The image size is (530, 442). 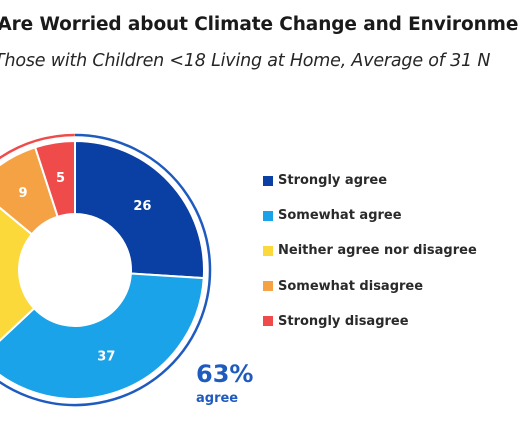 What do you see at coordinates (340, 216) in the screenshot?
I see `legend-label: Somewhat agree` at bounding box center [340, 216].